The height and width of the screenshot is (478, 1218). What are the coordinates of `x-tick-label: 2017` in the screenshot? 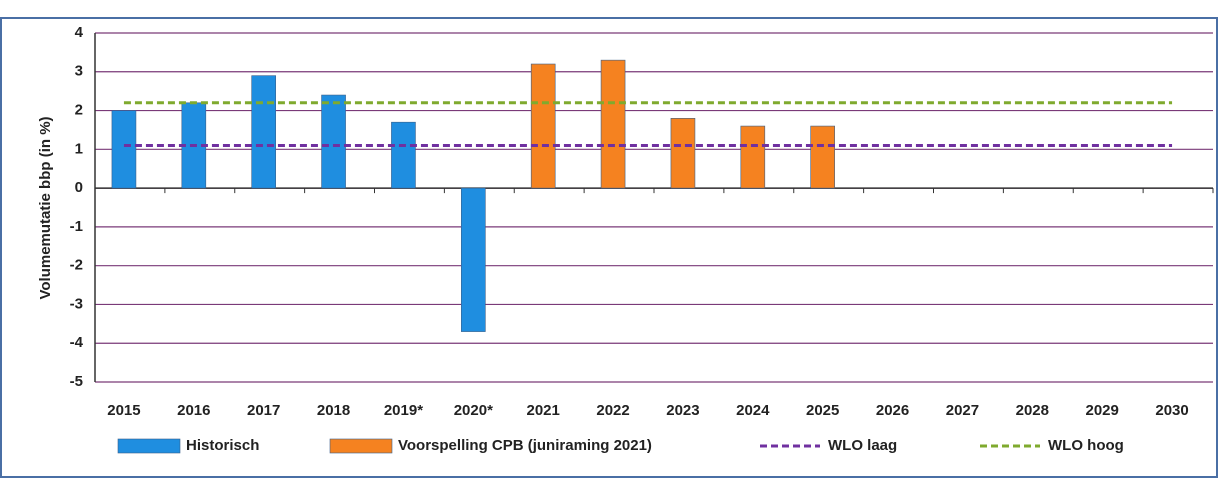 It's located at (263, 410).